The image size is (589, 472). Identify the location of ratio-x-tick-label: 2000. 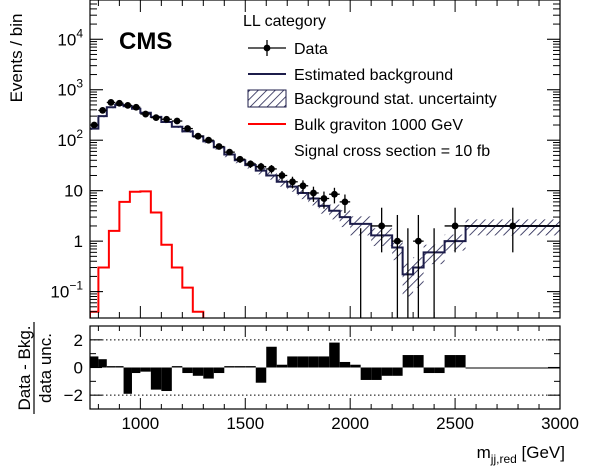
(350, 423).